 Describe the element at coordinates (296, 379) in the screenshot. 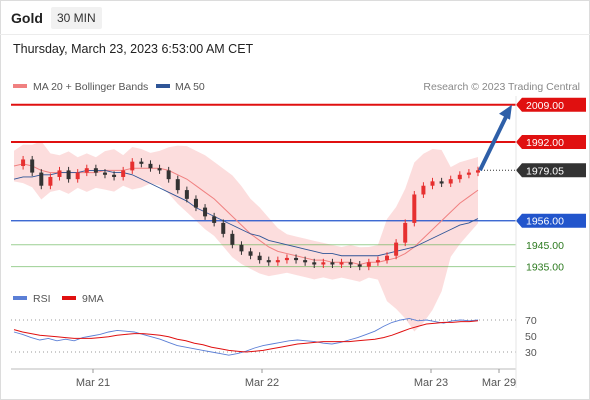

I see `x-axis-ticks: Mar 21 Mar 22 Mar 23 Mar 29` at that location.